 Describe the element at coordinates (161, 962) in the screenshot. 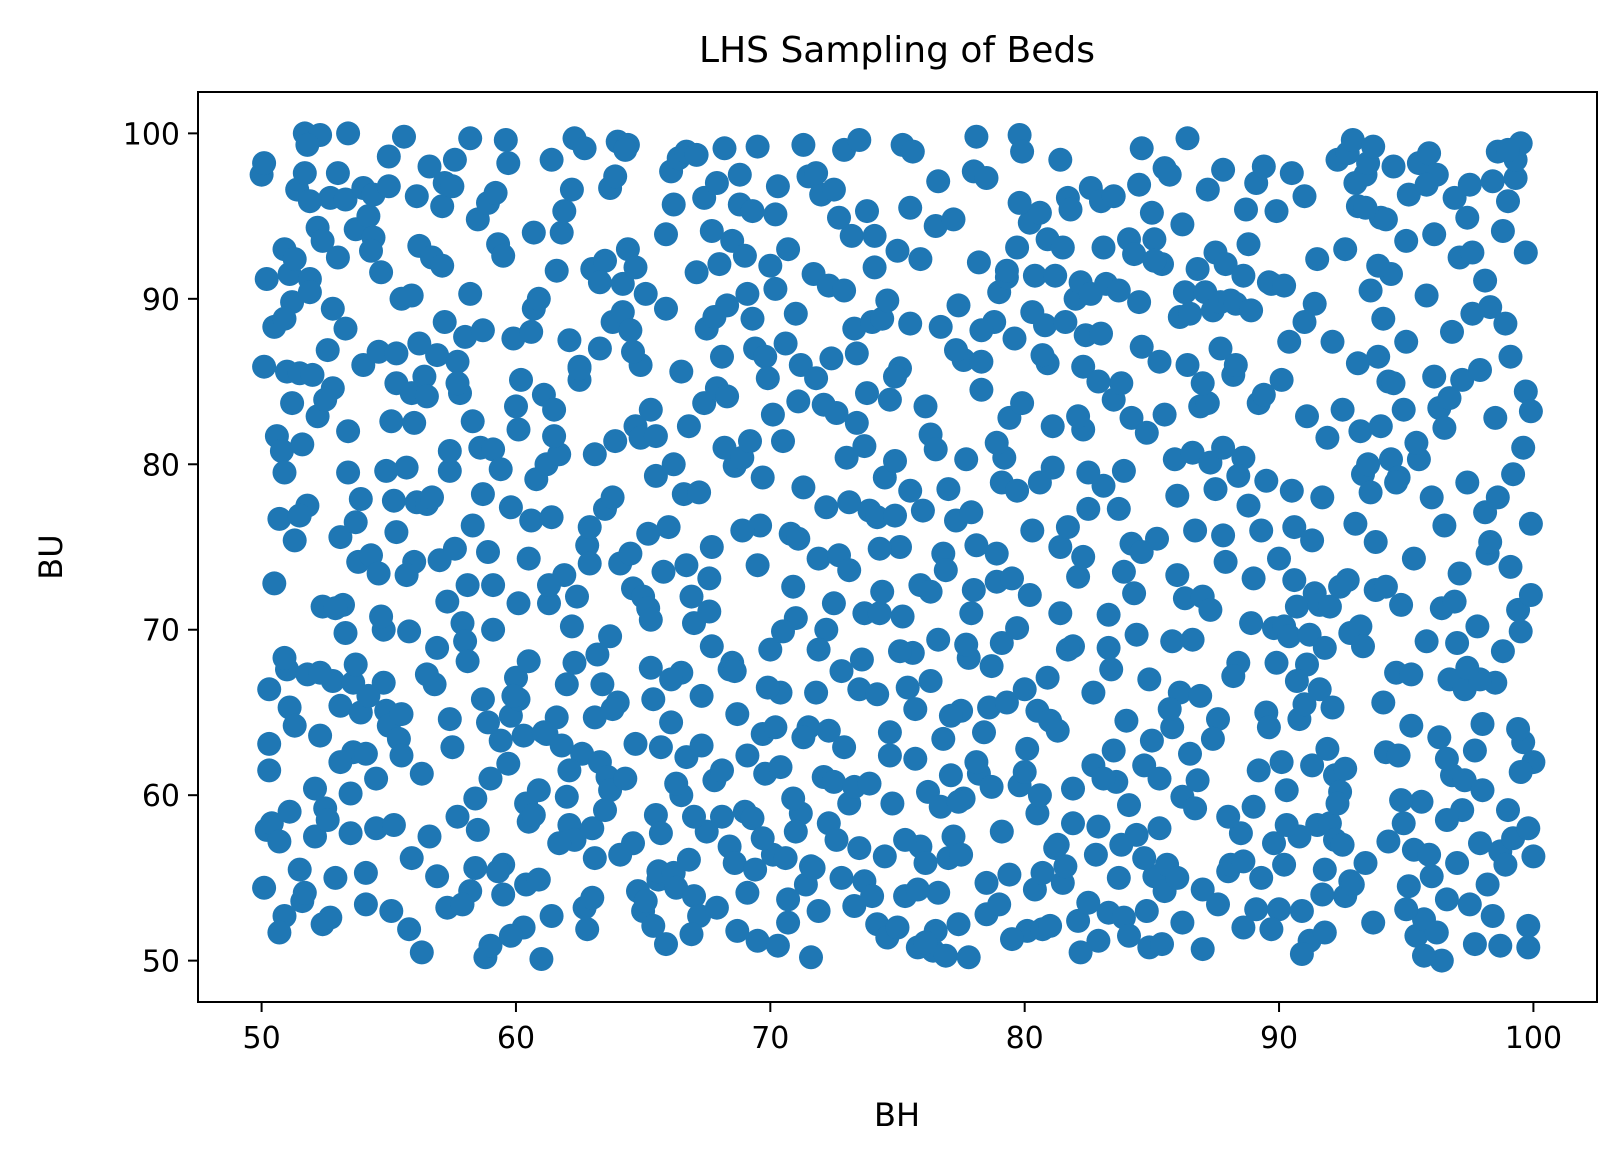

I see `y-tick-label: 50` at that location.